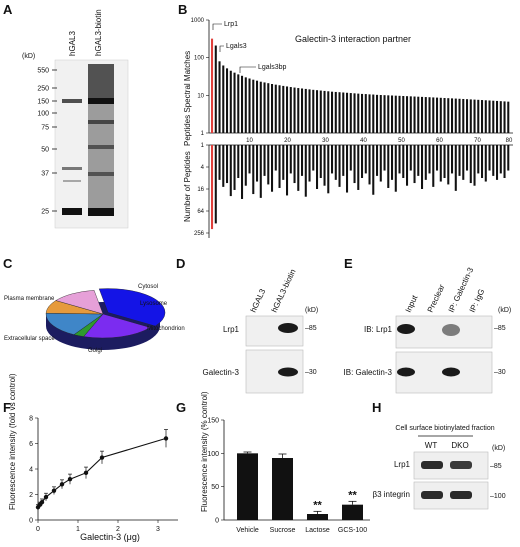 The width and height of the screenshot is (520, 547). Describe the element at coordinates (432, 465) in the screenshot. I see `band-h-lrp1-wt` at that location.